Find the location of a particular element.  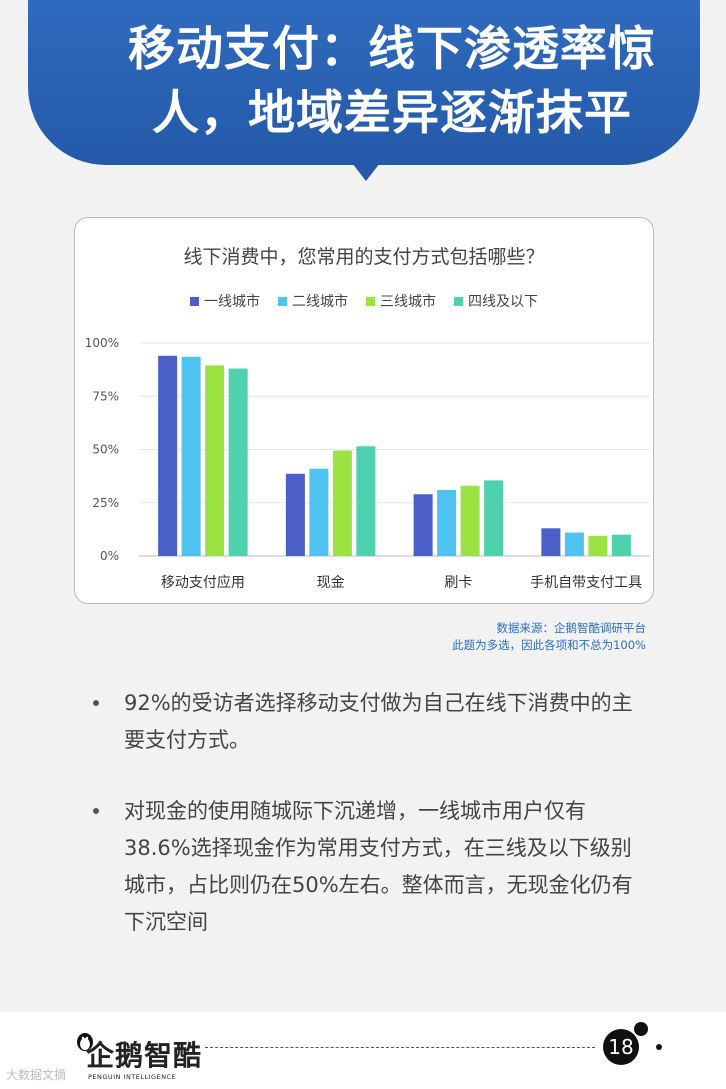

data-source: 数据来源：企鹅智酷调研平台 此题为多选，因此各项和不总为100% is located at coordinates (549, 637).